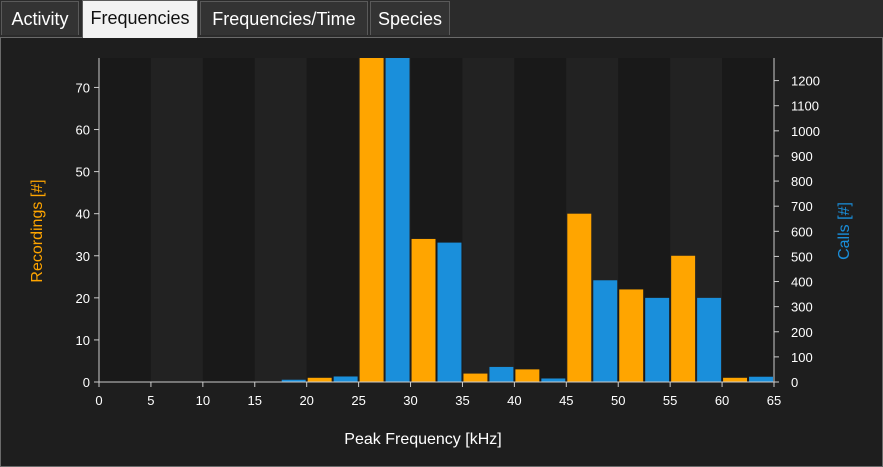  What do you see at coordinates (306, 400) in the screenshot?
I see `x-tick-label: 20` at bounding box center [306, 400].